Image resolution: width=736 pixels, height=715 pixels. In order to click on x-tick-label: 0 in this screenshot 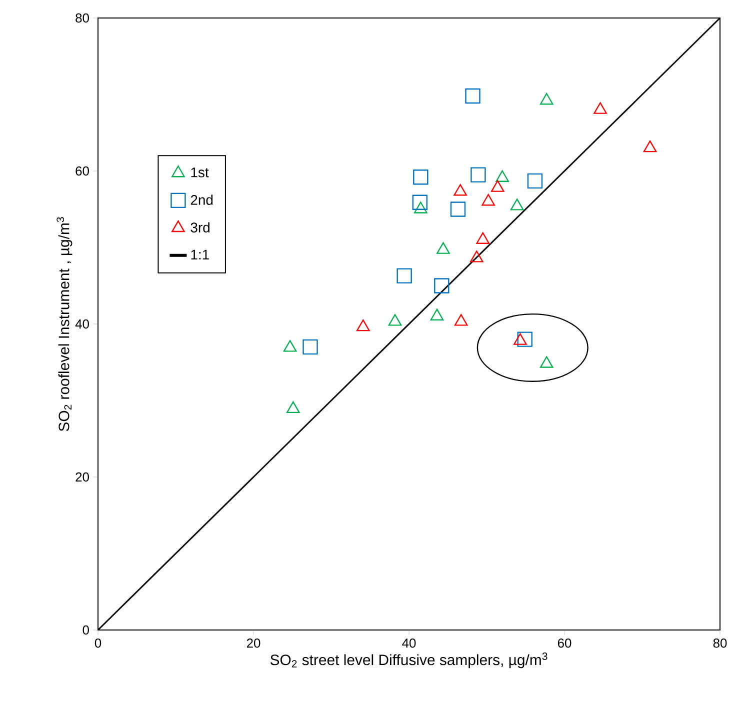, I will do `click(98, 643)`.